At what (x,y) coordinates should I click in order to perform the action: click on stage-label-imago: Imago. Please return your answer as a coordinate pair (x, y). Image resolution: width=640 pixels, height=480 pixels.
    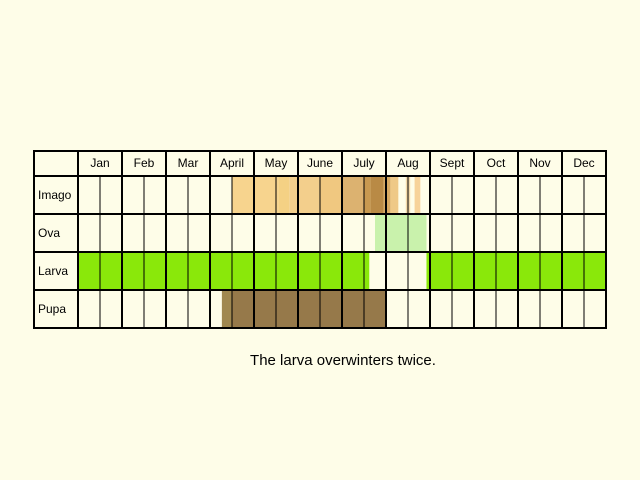
    Looking at the image, I should click on (55, 195).